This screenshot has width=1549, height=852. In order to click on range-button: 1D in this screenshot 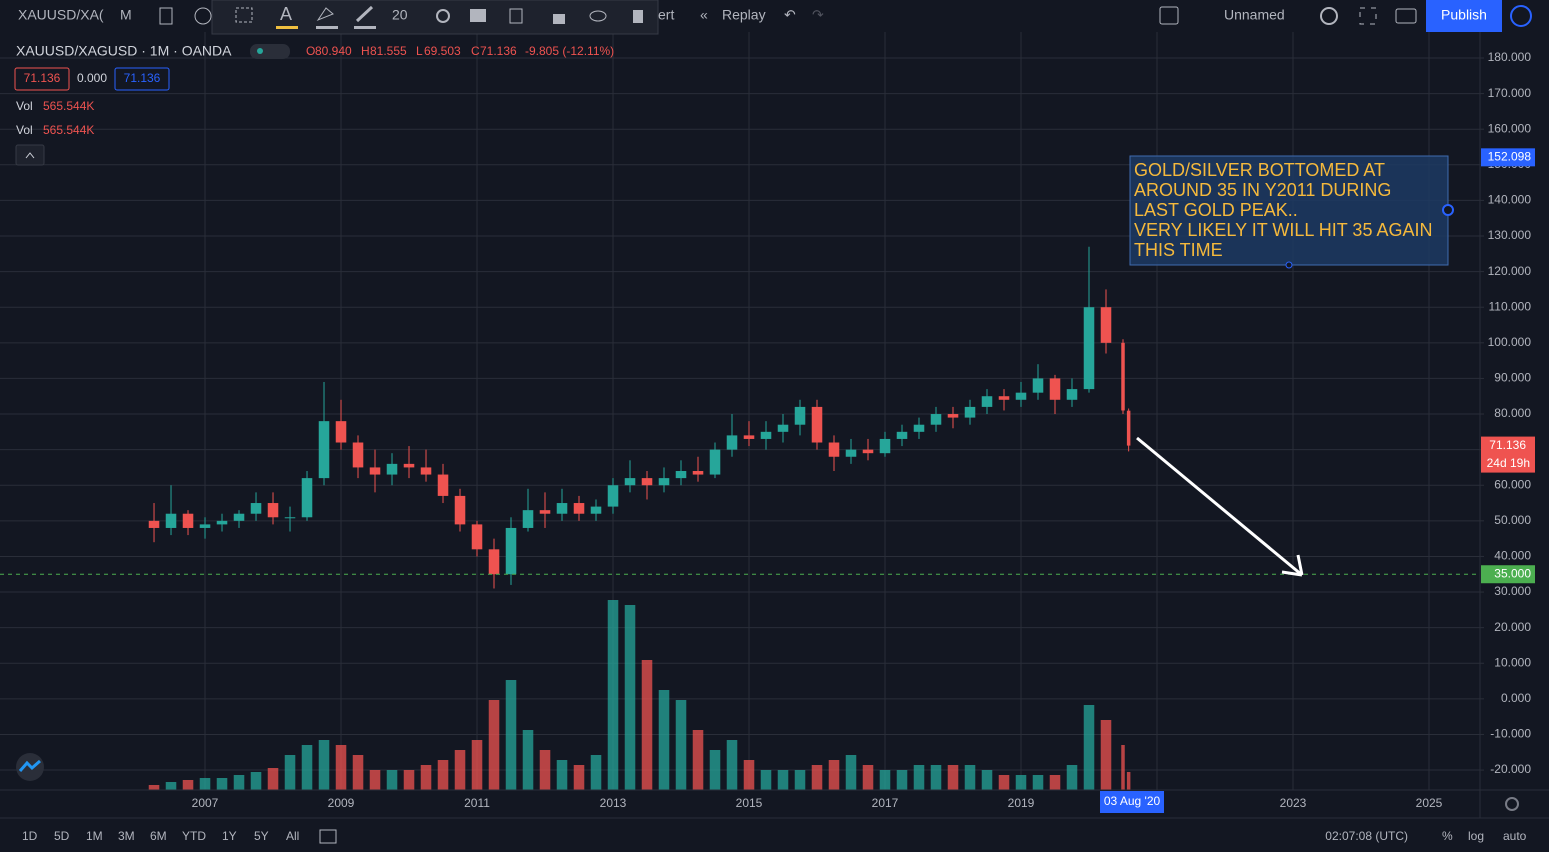, I will do `click(30, 836)`.